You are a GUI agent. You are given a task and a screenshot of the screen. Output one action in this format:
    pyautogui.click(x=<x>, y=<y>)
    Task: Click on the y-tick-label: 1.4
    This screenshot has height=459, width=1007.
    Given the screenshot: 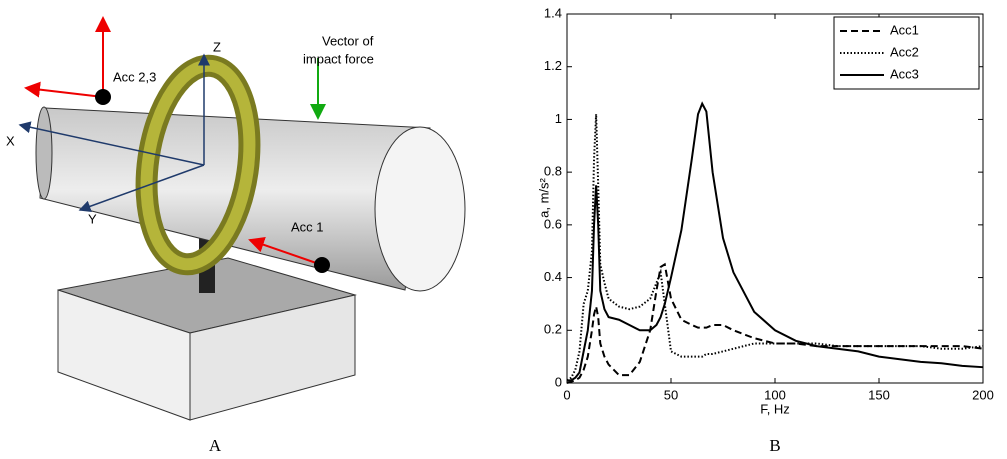 What is the action you would take?
    pyautogui.click(x=553, y=12)
    